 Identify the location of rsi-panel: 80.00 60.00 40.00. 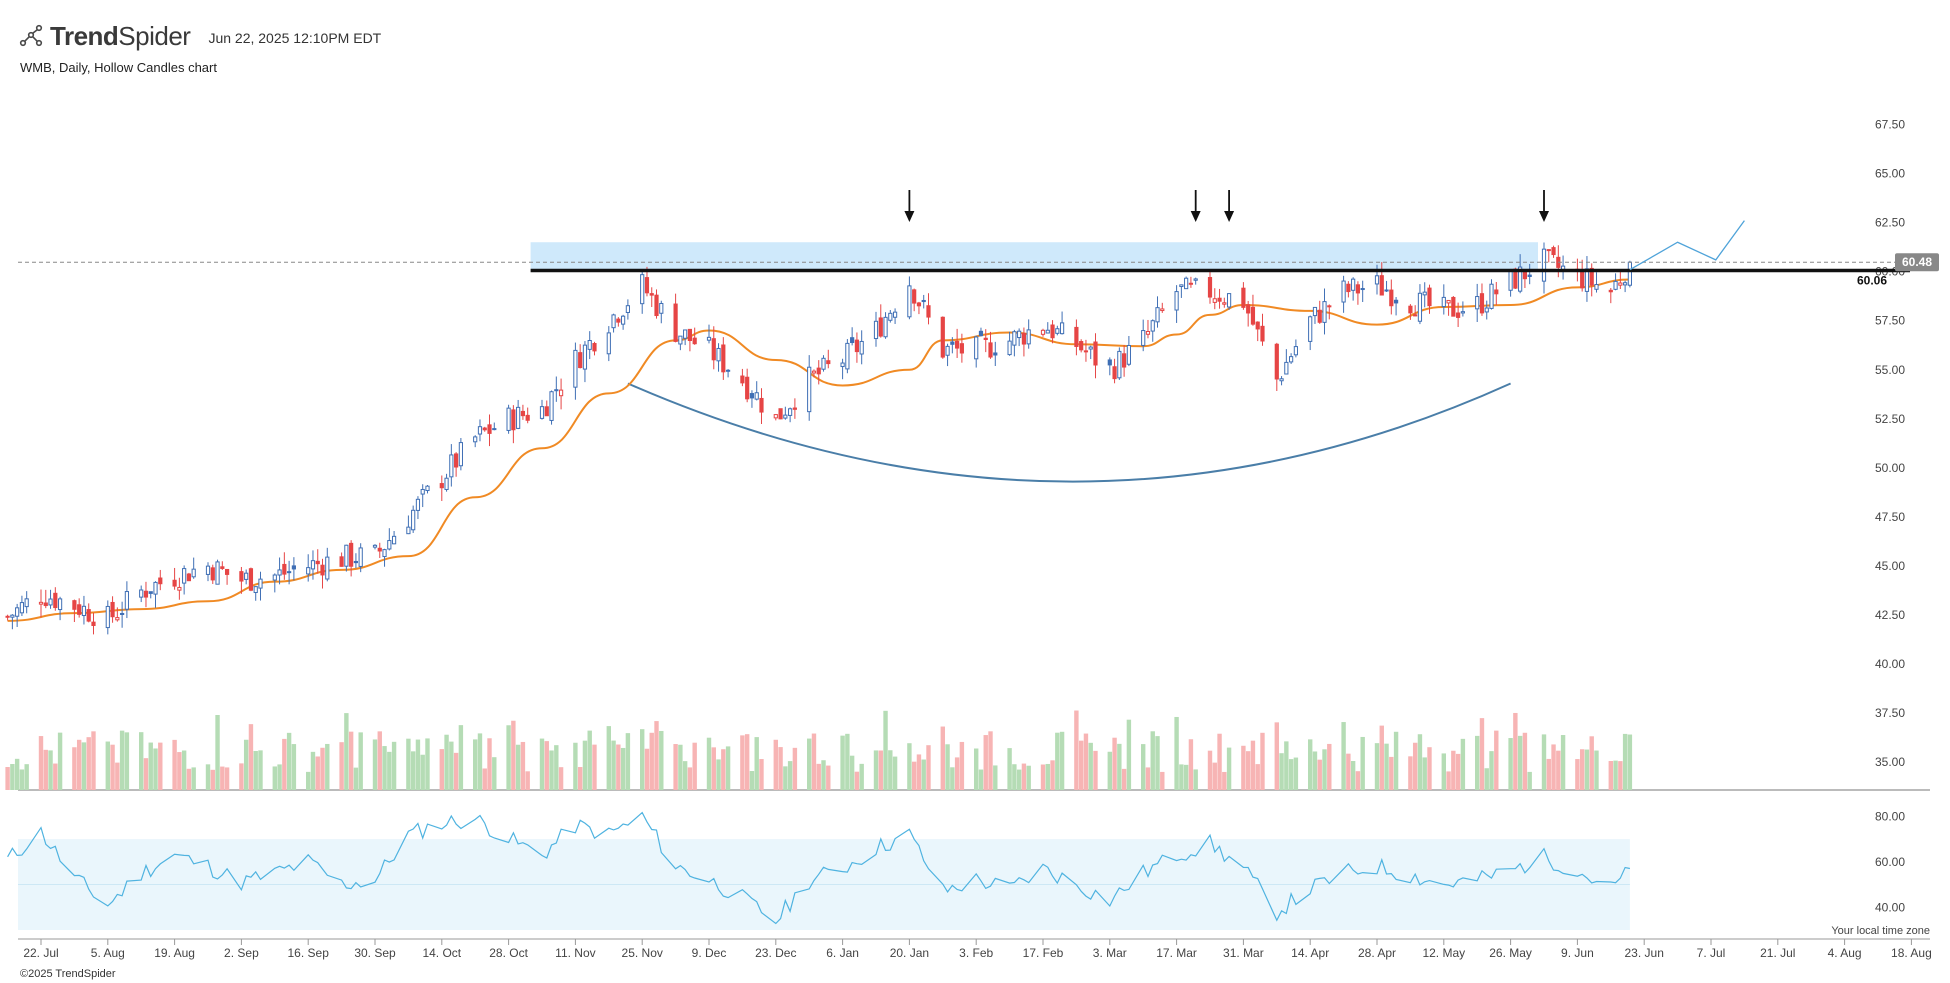
(956, 869).